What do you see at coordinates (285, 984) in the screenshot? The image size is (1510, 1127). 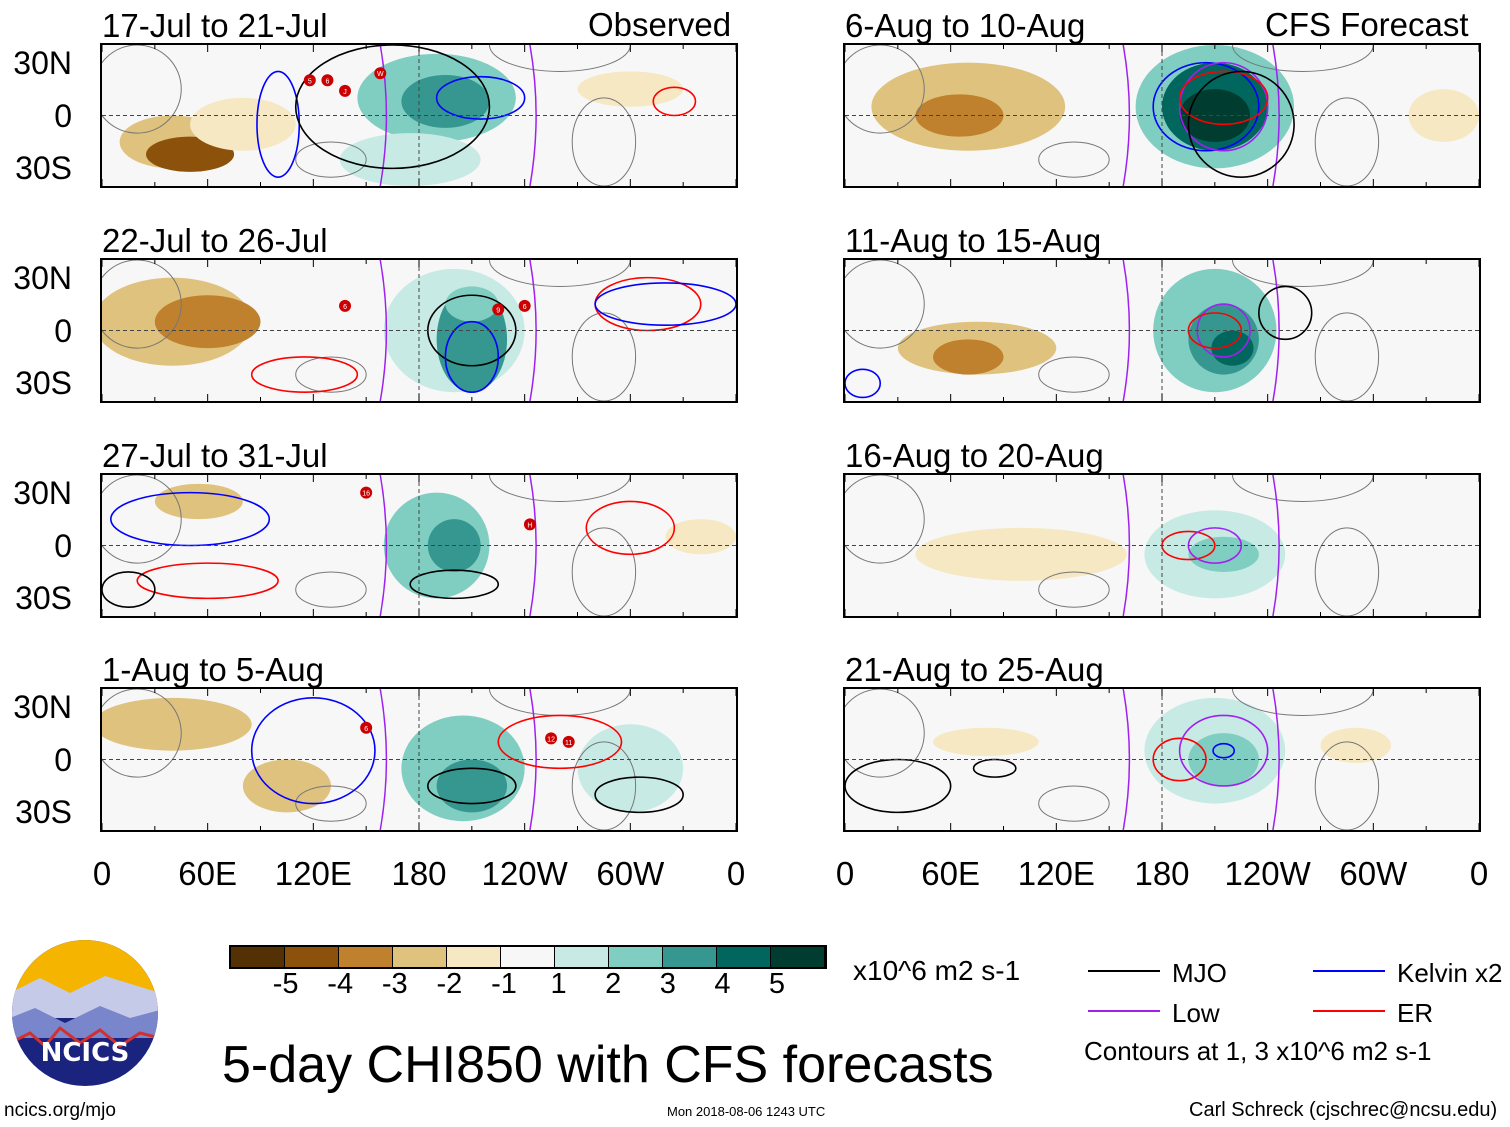 I see `colorbar-label: -5` at bounding box center [285, 984].